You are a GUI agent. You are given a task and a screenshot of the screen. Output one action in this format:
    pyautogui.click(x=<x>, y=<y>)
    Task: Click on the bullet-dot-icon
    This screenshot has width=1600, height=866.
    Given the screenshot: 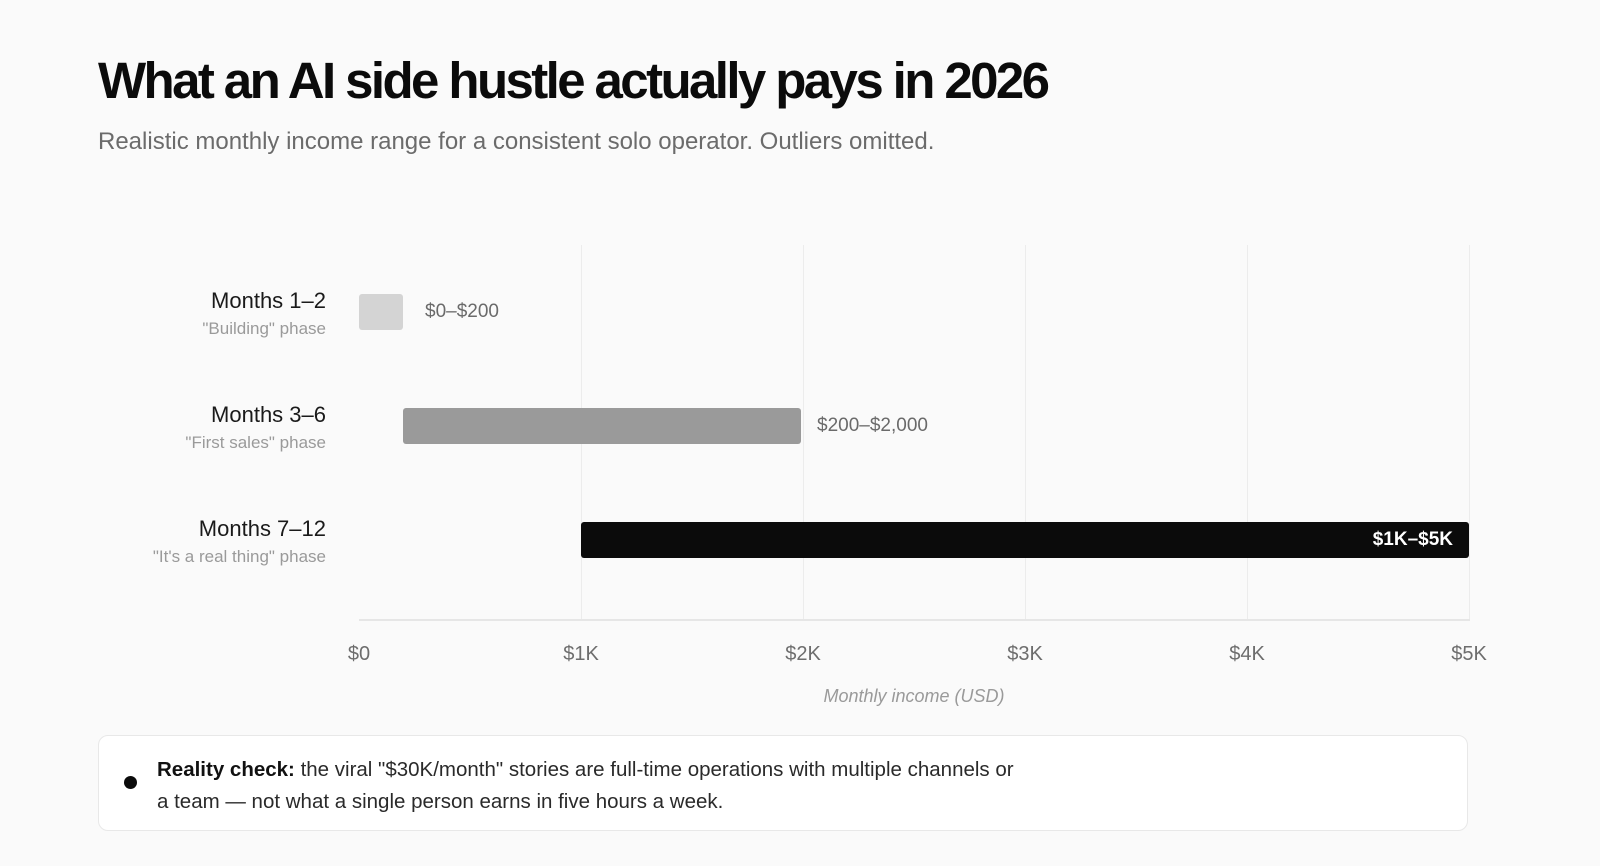 What is the action you would take?
    pyautogui.click(x=130, y=782)
    